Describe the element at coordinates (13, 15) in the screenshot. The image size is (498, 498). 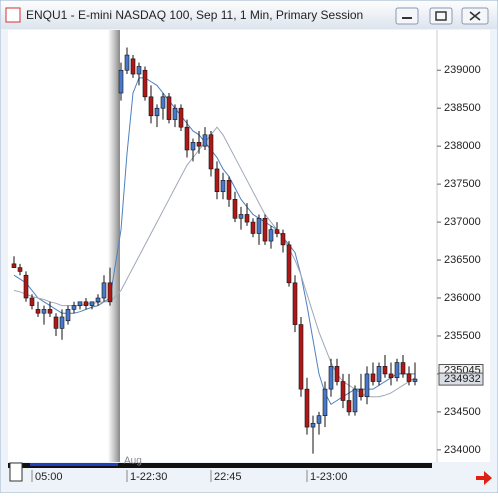
I see `app-icon` at that location.